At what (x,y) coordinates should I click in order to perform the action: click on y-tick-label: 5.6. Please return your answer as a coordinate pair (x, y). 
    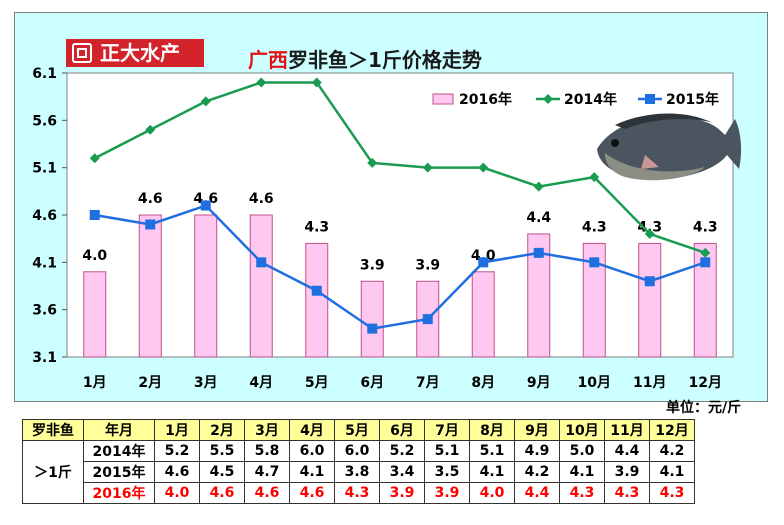
    Looking at the image, I should click on (44, 121).